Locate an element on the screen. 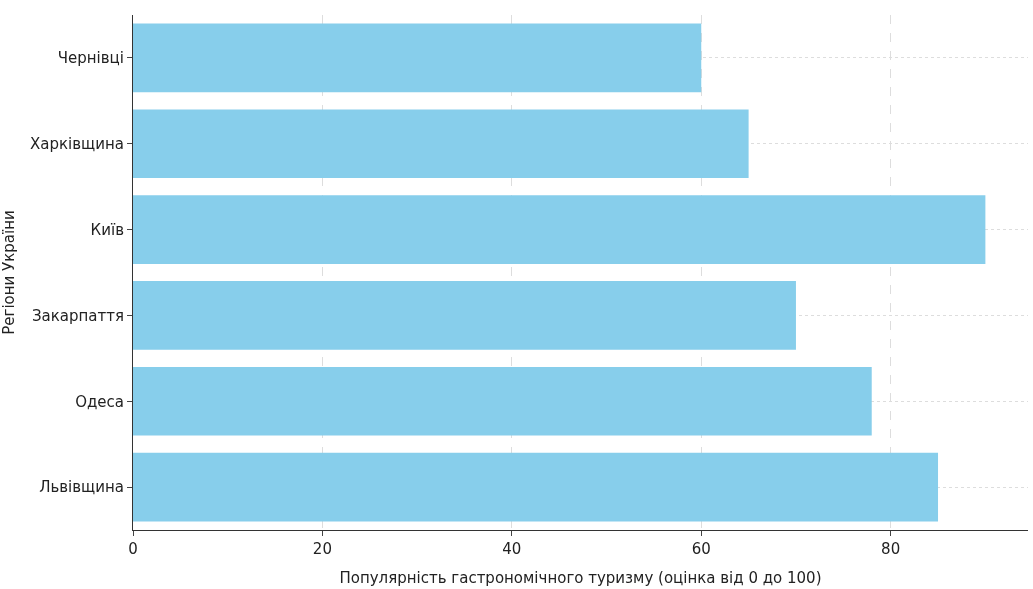 The width and height of the screenshot is (1033, 589). x-axis-title: Популярність гастрономічного туризму (оцінка від 0 до 100) is located at coordinates (580, 578).